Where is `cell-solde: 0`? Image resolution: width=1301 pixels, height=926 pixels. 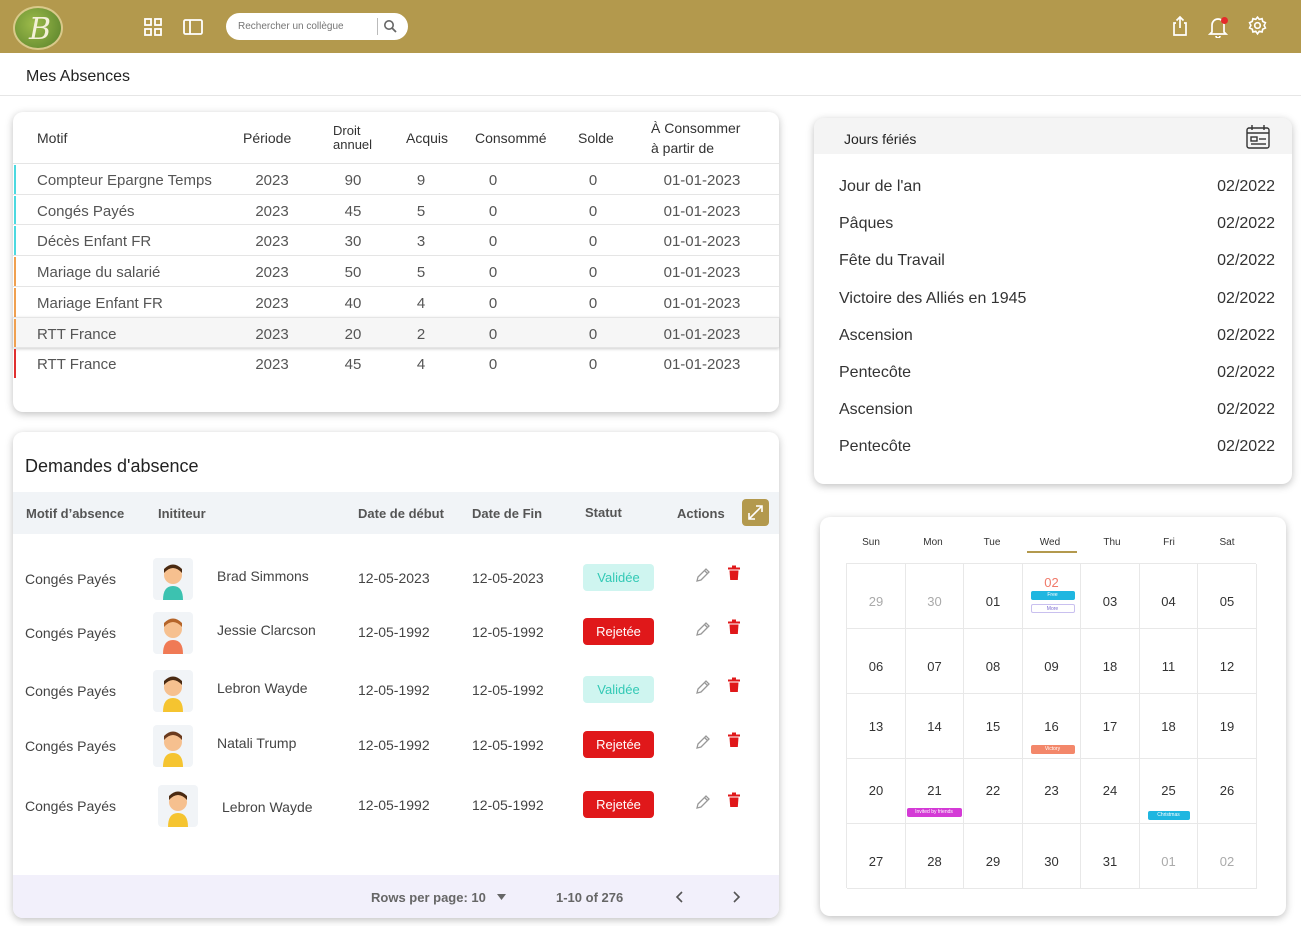
cell-solde: 0 is located at coordinates (593, 334).